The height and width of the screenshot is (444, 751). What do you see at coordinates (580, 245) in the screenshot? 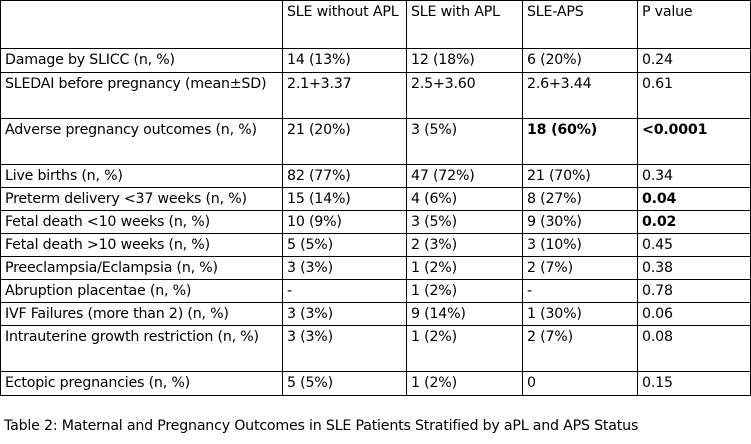
I see `cell-sle-aps: 3 (10%)` at bounding box center [580, 245].